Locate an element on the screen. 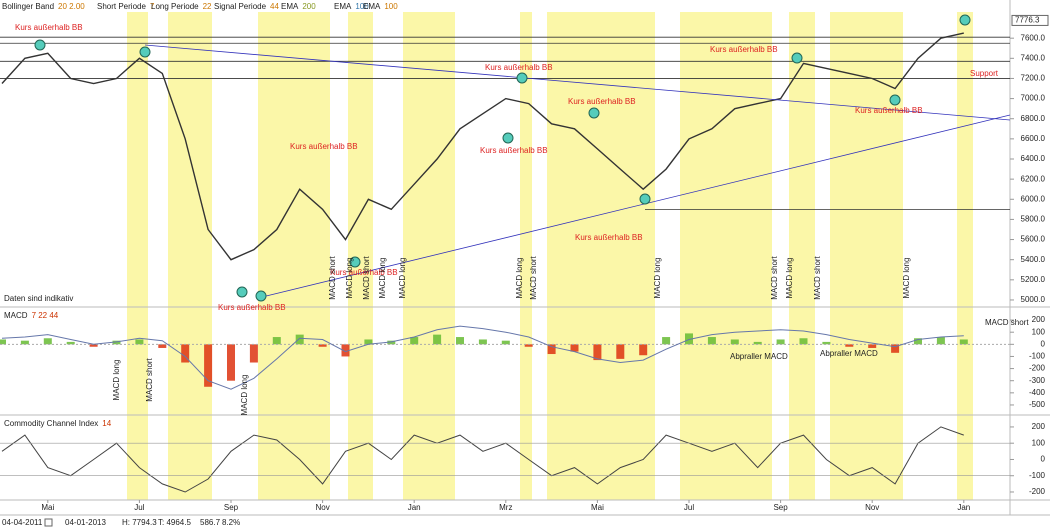  y-tick-label: 7400.0 is located at coordinates (1033, 57).